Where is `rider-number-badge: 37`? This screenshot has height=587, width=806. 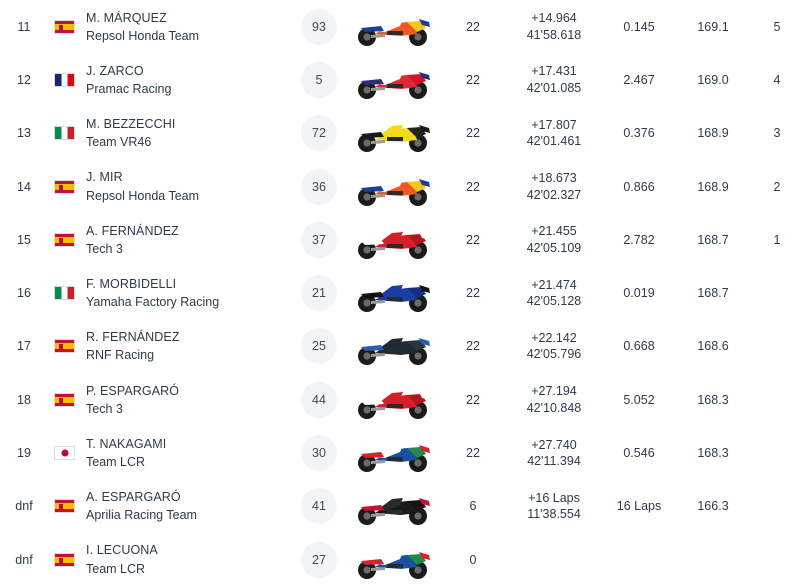
rider-number-badge: 37 is located at coordinates (319, 239).